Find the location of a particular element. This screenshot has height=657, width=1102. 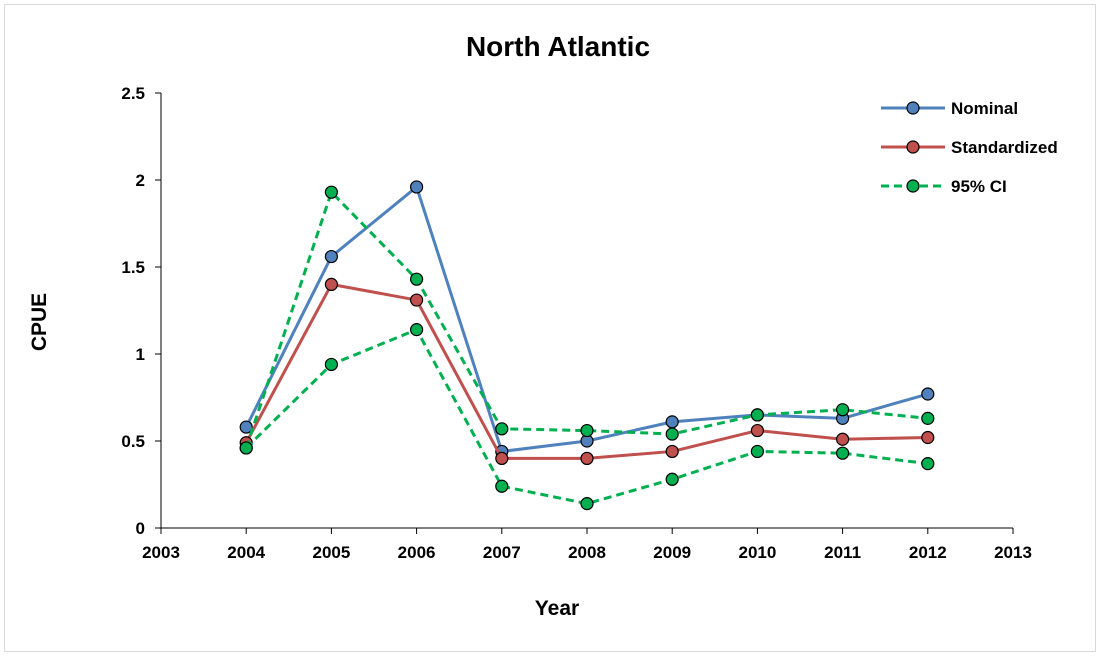

x-tick-label: 2011 is located at coordinates (842, 552).